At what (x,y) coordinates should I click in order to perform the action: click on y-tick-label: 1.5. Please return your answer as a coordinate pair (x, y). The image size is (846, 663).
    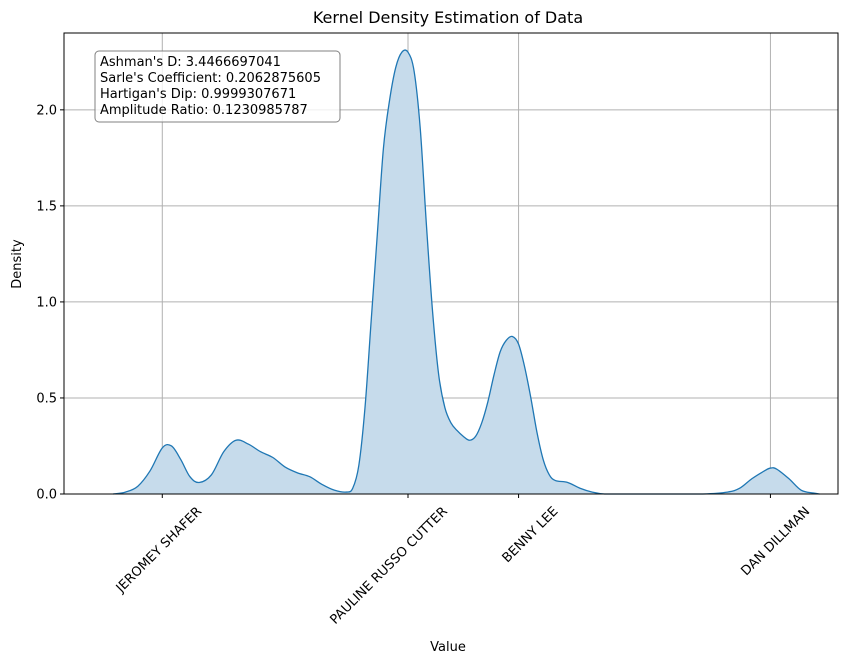
    Looking at the image, I should click on (46, 206).